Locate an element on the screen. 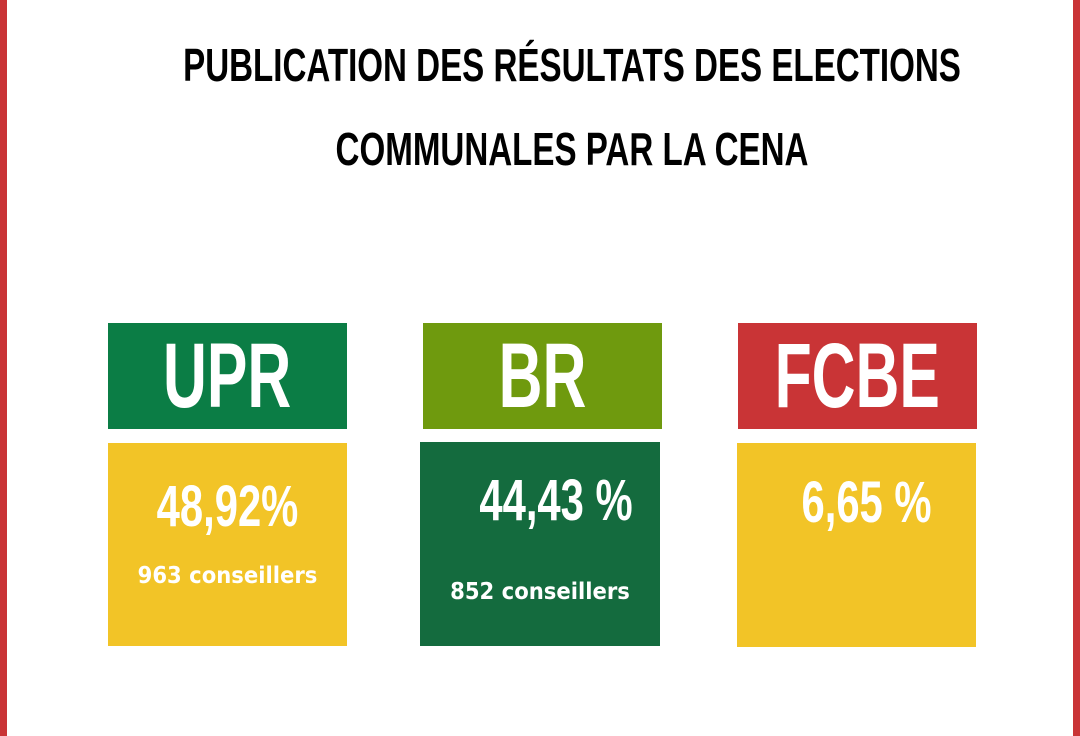 This screenshot has width=1080, height=736. party-seats: 852 conseillers is located at coordinates (540, 592).